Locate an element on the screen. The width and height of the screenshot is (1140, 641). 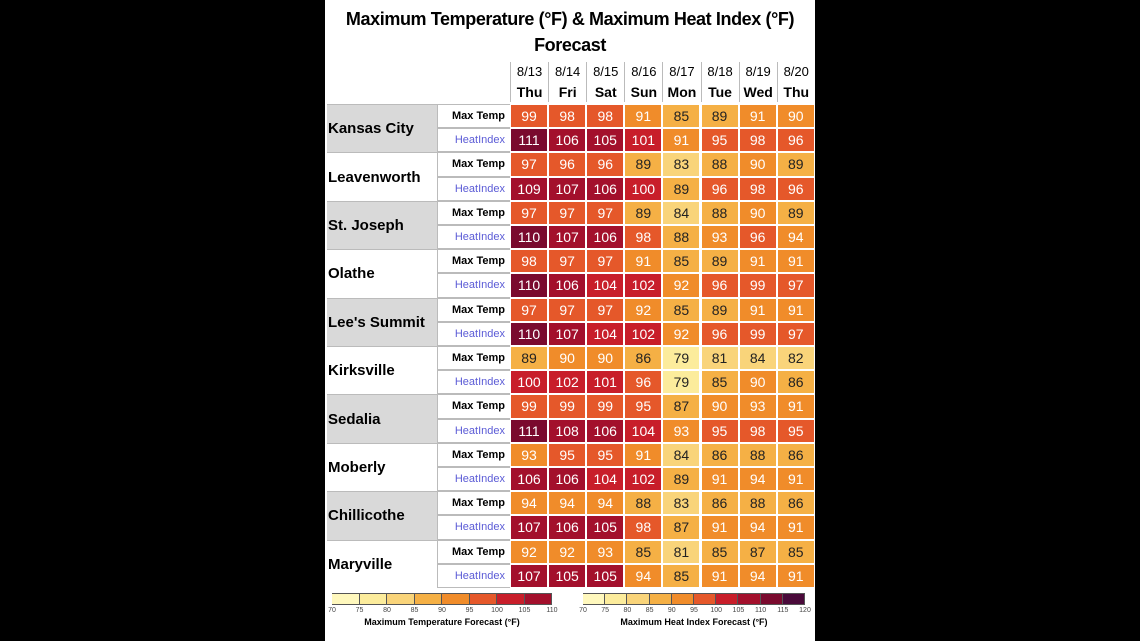
city-name: Chillicothe is located at coordinates (382, 515).